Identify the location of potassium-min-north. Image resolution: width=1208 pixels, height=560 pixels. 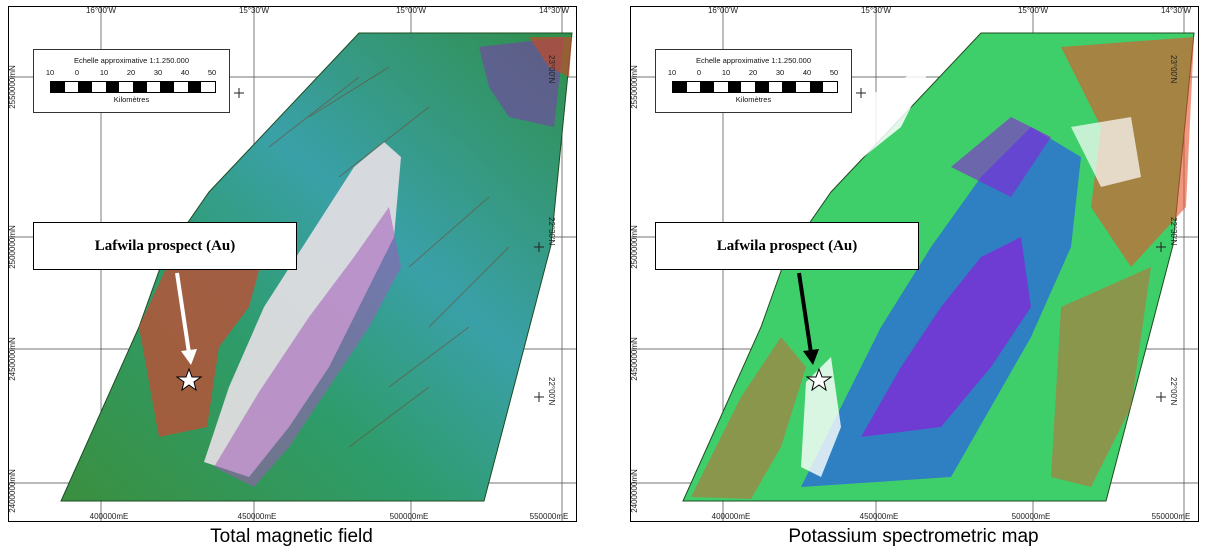
(1001, 157).